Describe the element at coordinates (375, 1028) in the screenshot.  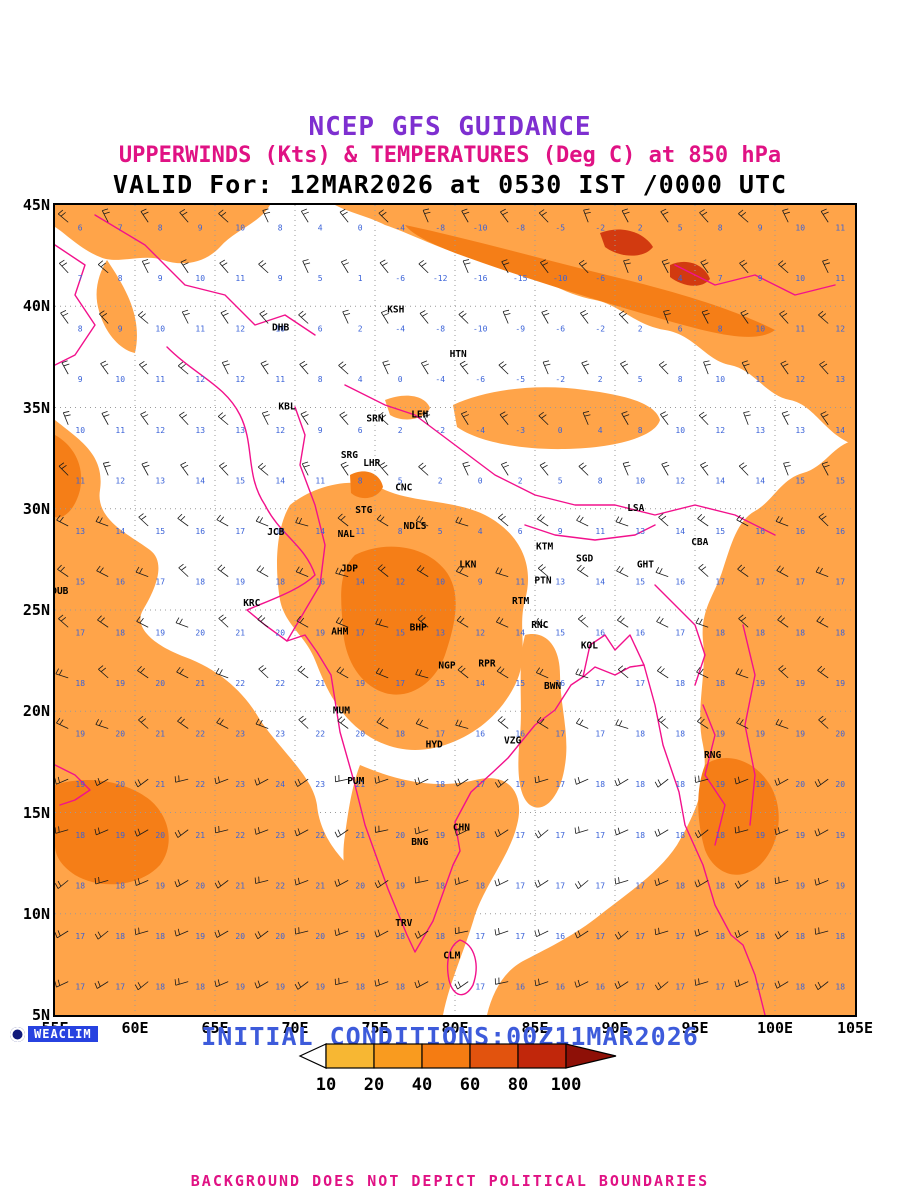
I see `lon-axis-label: 75E` at that location.